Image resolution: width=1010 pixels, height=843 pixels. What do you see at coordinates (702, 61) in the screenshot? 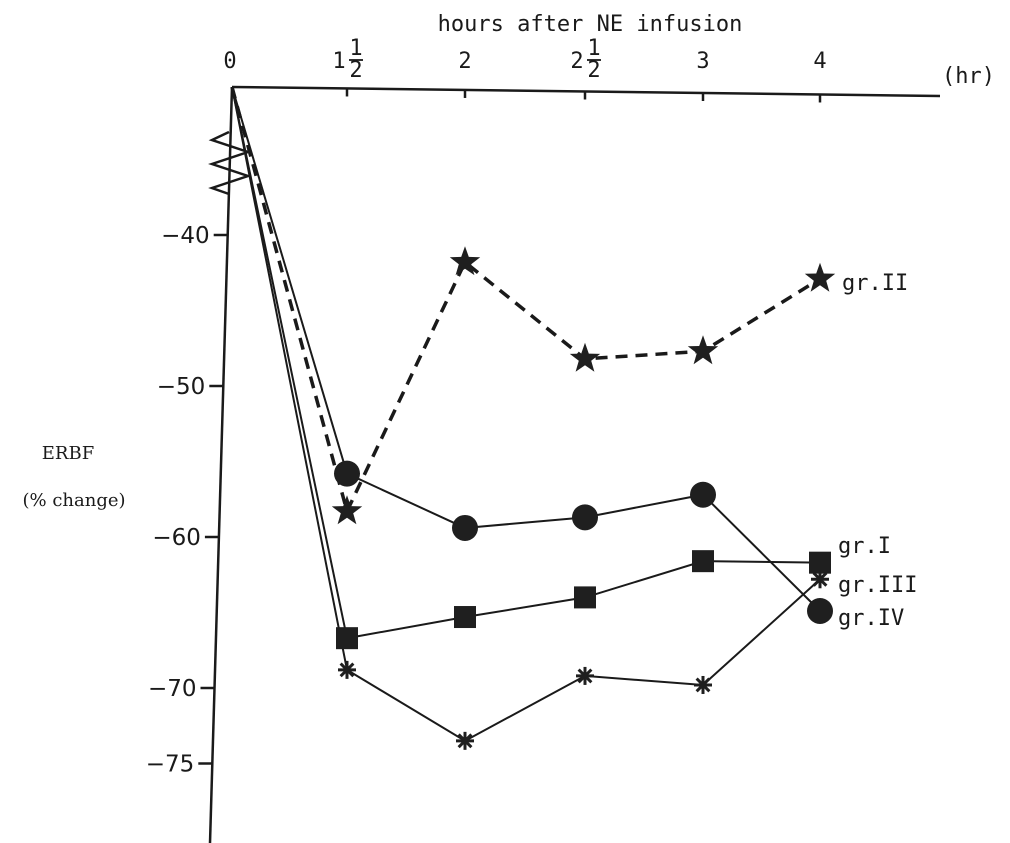
I see `x-tick-label: 3` at bounding box center [702, 61].